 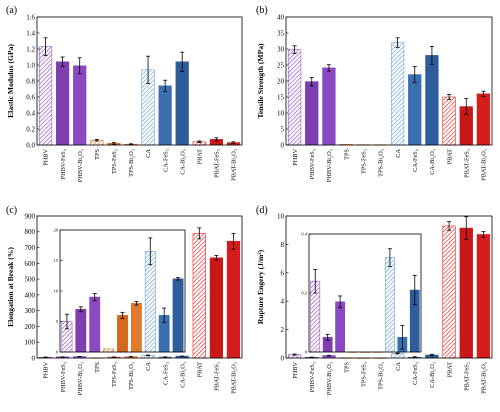 What do you see at coordinates (30, 311) in the screenshot?
I see `panel-c-ytick-label-3: 300` at bounding box center [30, 311].